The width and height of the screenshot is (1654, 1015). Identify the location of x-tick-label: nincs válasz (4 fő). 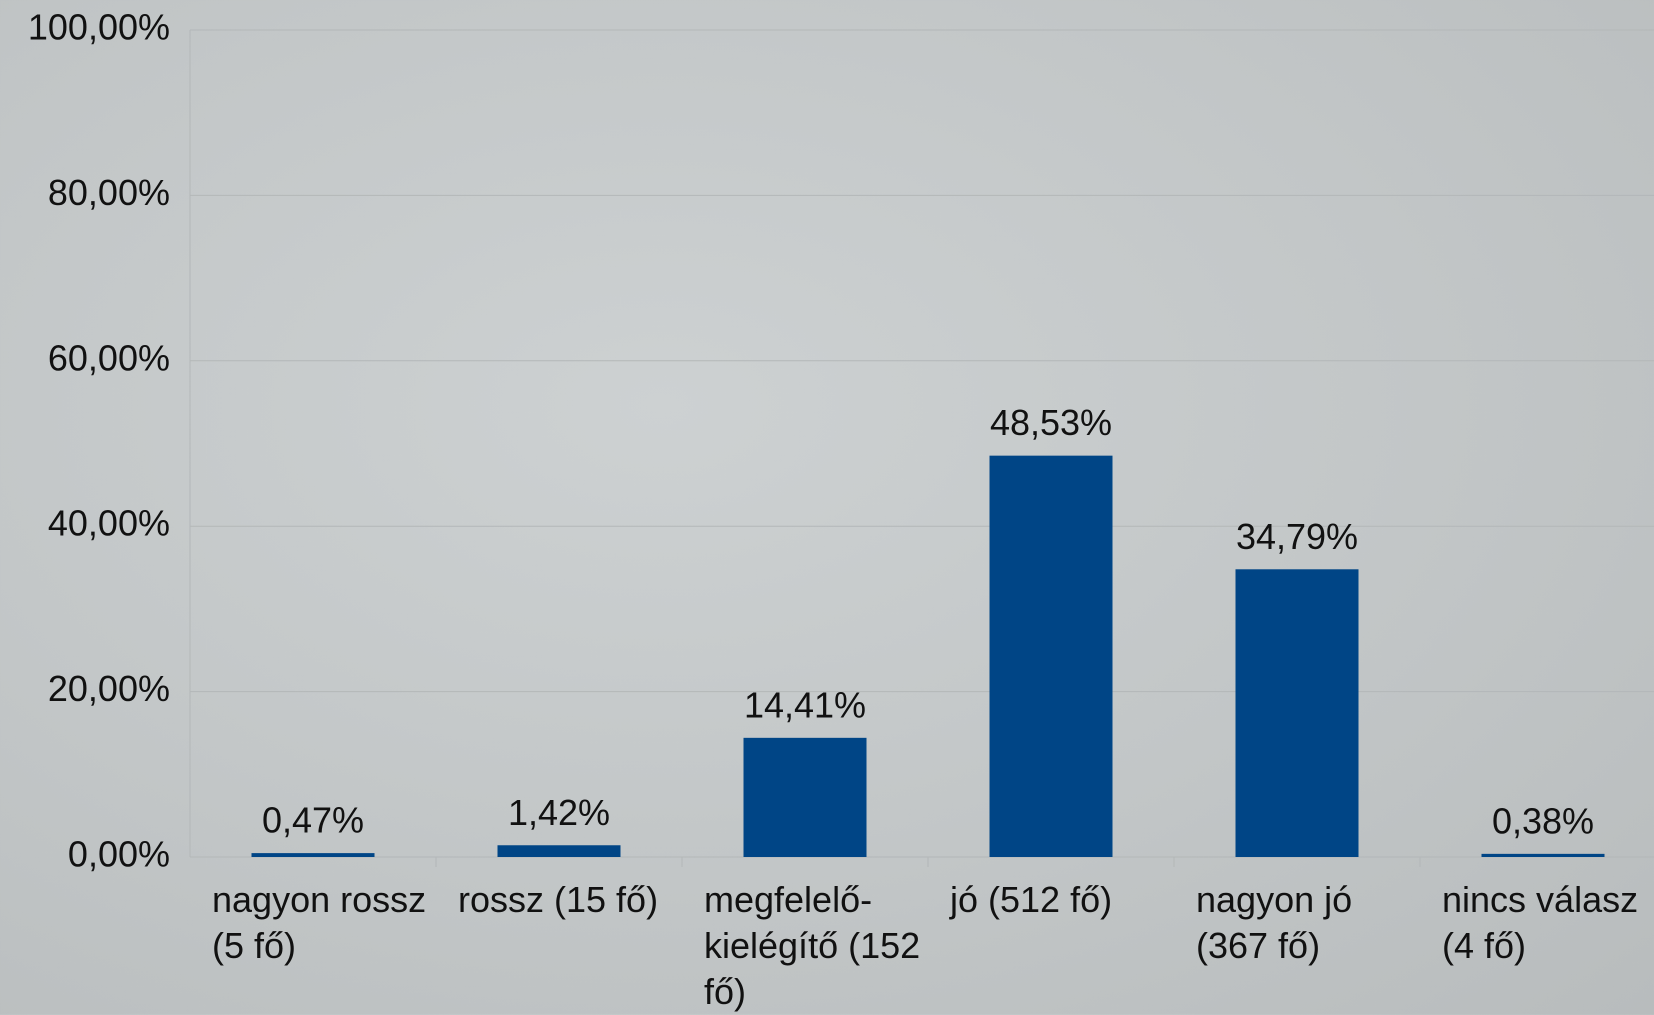
(1540, 922).